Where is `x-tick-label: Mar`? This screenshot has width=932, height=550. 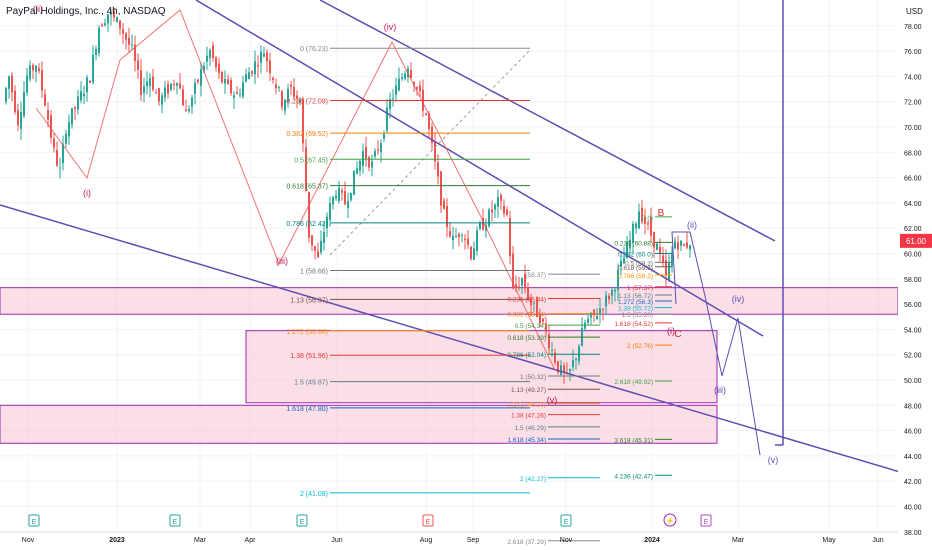
x-tick-label: Mar is located at coordinates (738, 540).